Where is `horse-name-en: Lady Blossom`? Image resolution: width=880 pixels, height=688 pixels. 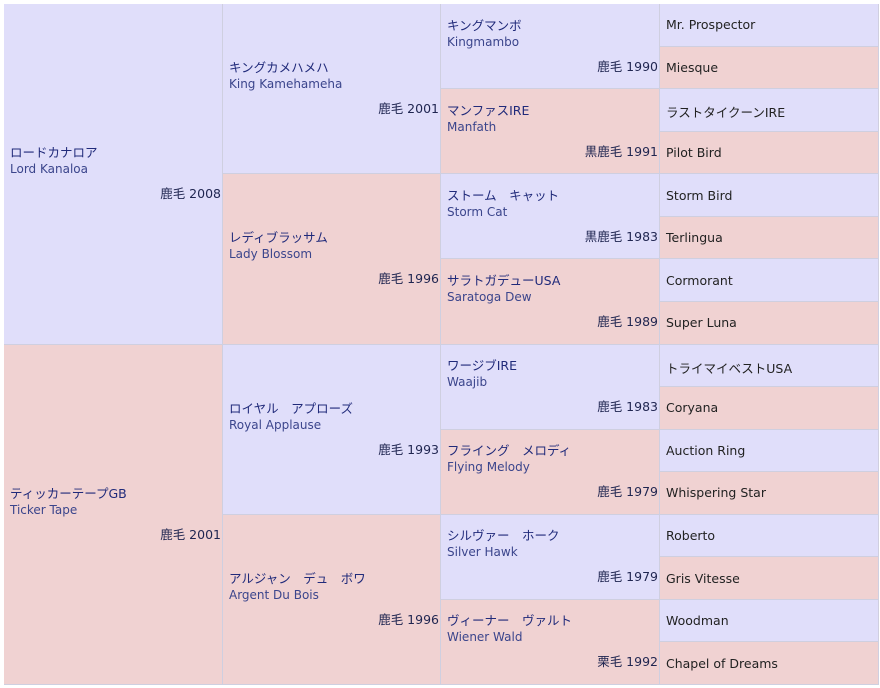
horse-name-en: Lady Blossom is located at coordinates (271, 254).